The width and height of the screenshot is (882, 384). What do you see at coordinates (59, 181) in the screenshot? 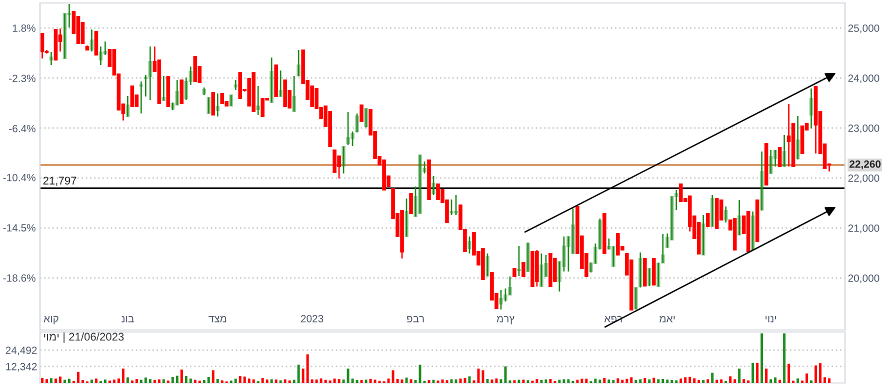
I see `ref-line-label: 21,797` at bounding box center [59, 181].